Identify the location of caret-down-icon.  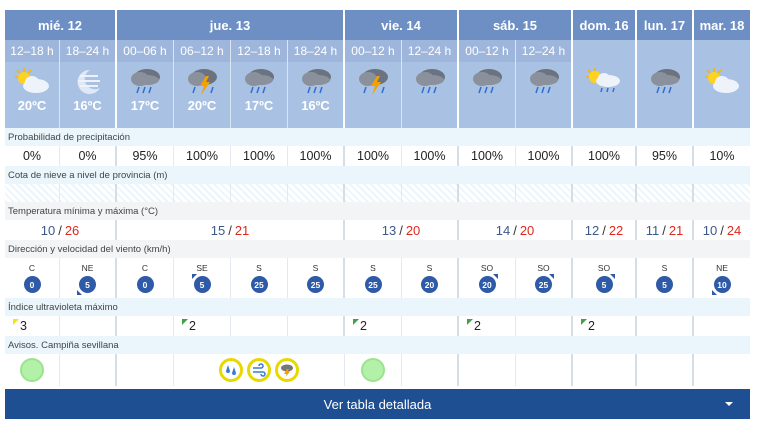
(729, 404).